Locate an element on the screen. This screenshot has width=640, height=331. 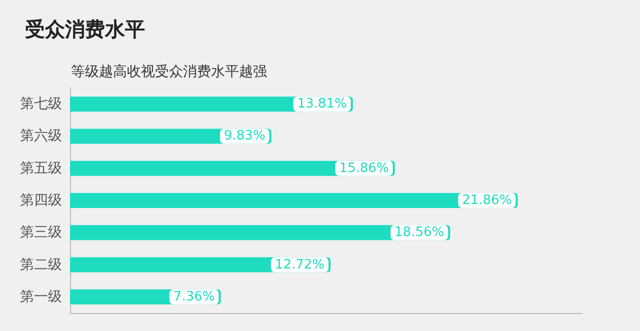
chart-subtitle: 等级越高收视受众消费水平越强 is located at coordinates (169, 72).